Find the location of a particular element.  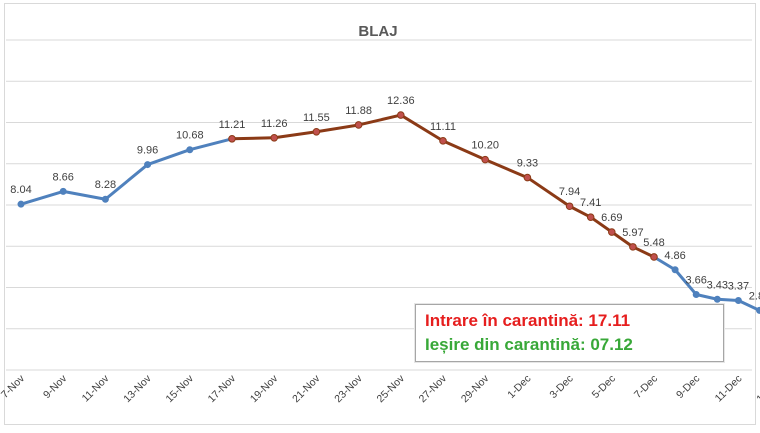

x-tick-label: 19-Nov is located at coordinates (264, 388).